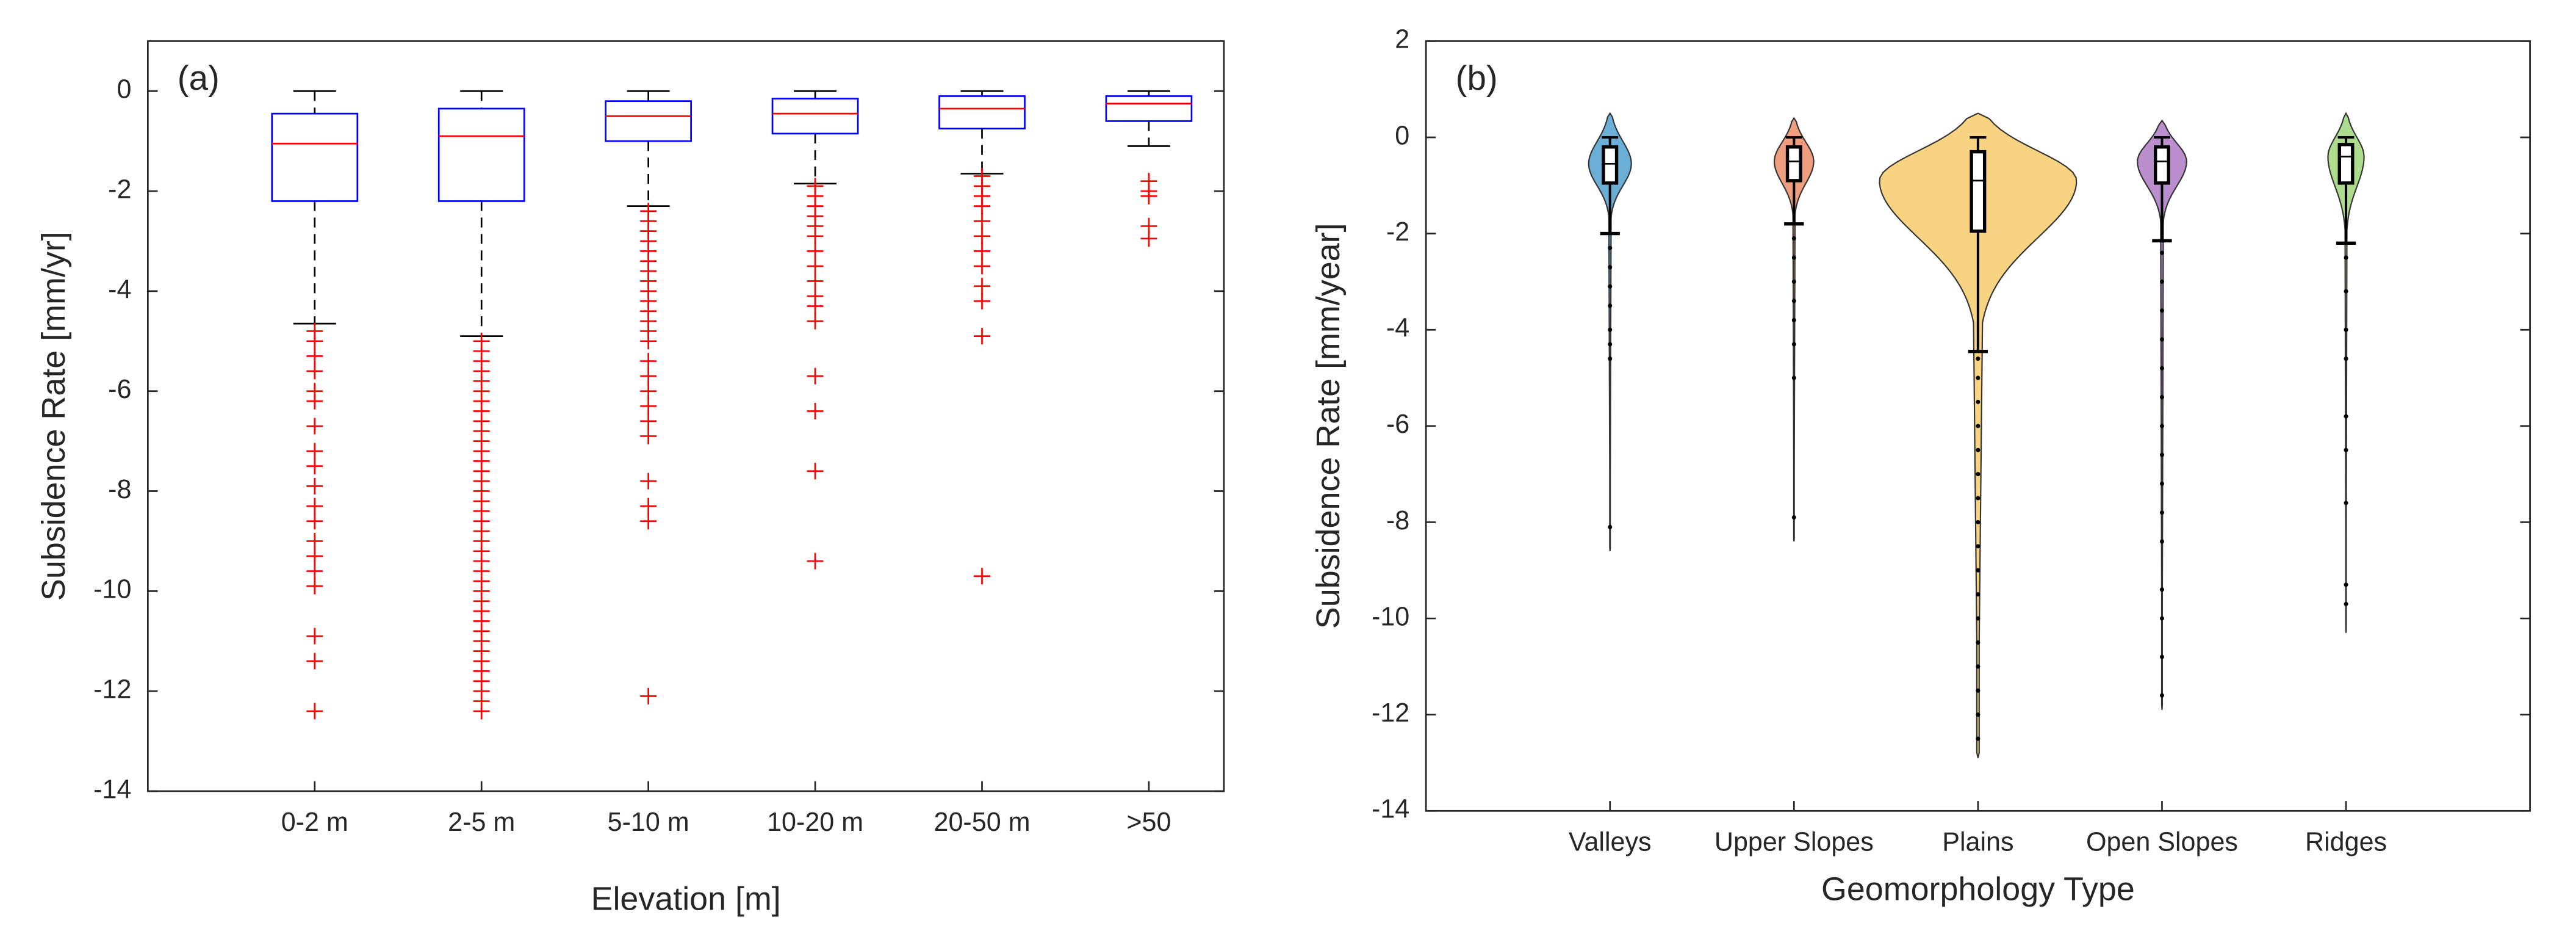 This screenshot has height=934, width=2576. Describe the element at coordinates (1148, 822) in the screenshot. I see `x-tick-label: >50` at that location.